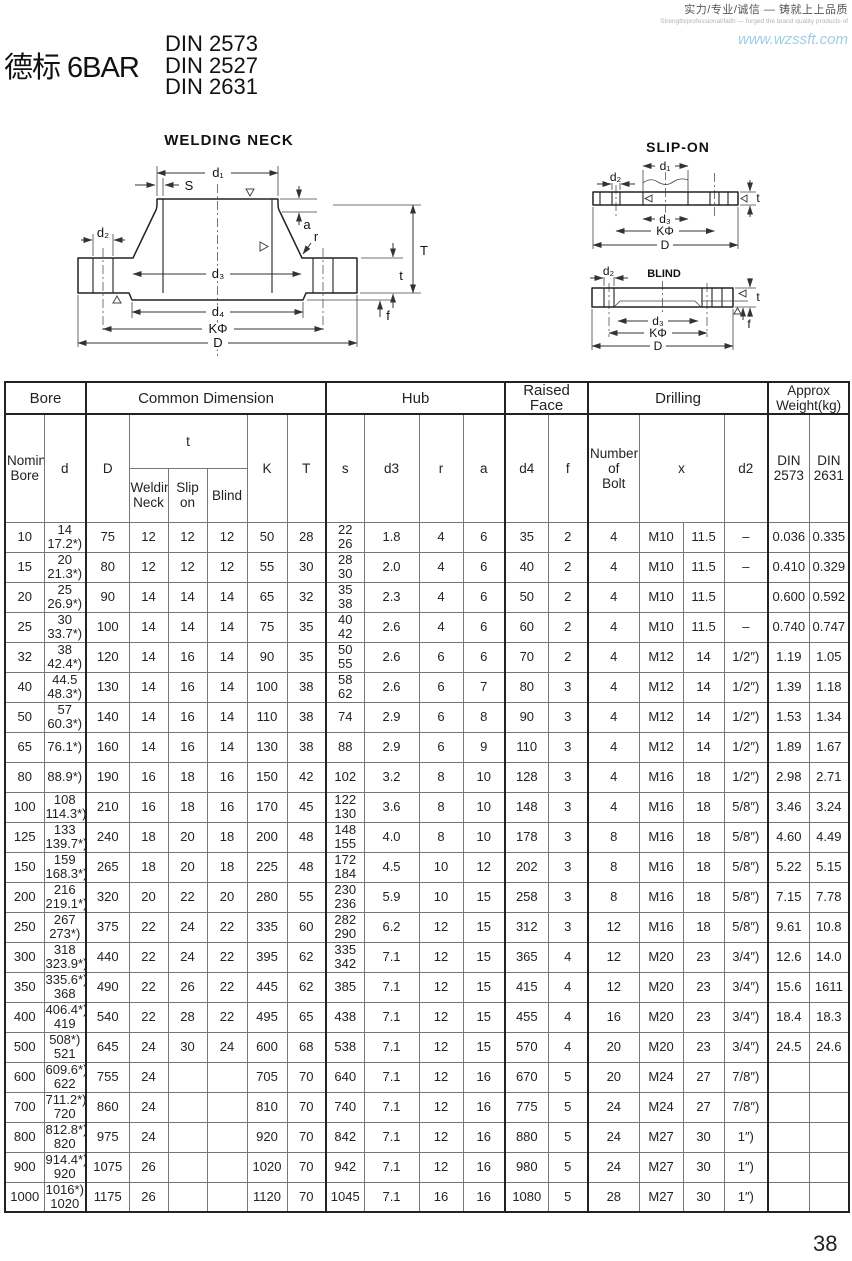  What do you see at coordinates (526, 807) in the screenshot?
I see `table-cell: 148` at bounding box center [526, 807].